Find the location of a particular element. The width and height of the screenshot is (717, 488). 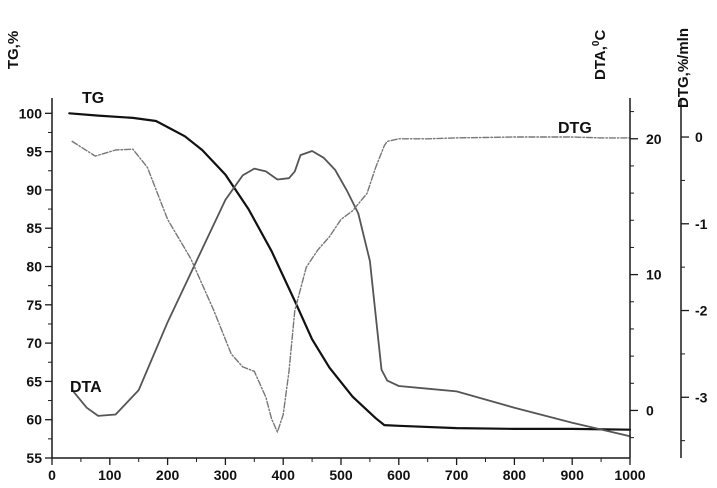

dta-series-label: DTA is located at coordinates (86, 387).